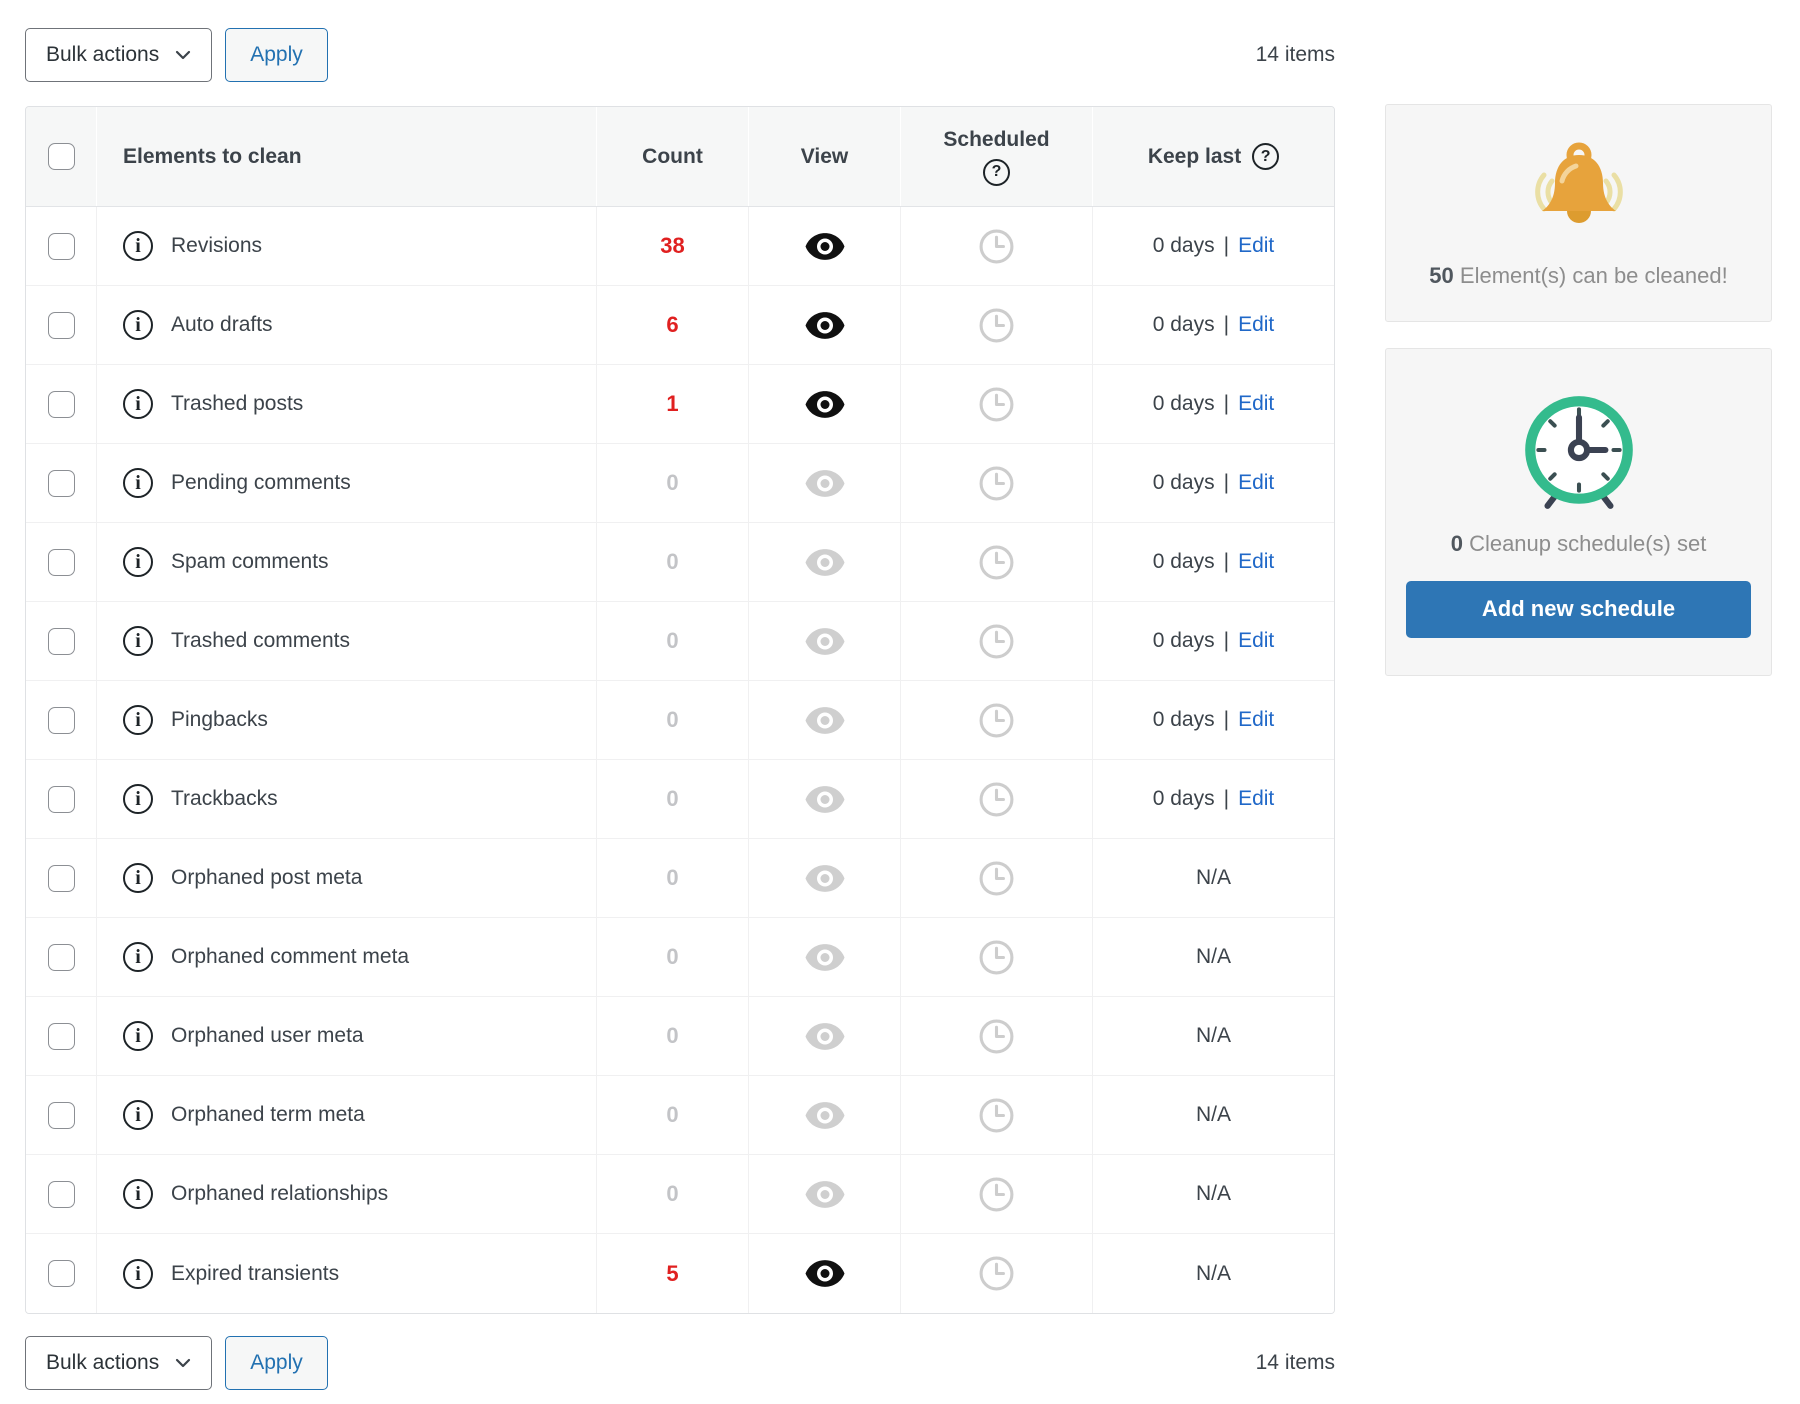 The height and width of the screenshot is (1404, 1800). What do you see at coordinates (346, 562) in the screenshot?
I see `element-cell: i Spam comments` at bounding box center [346, 562].